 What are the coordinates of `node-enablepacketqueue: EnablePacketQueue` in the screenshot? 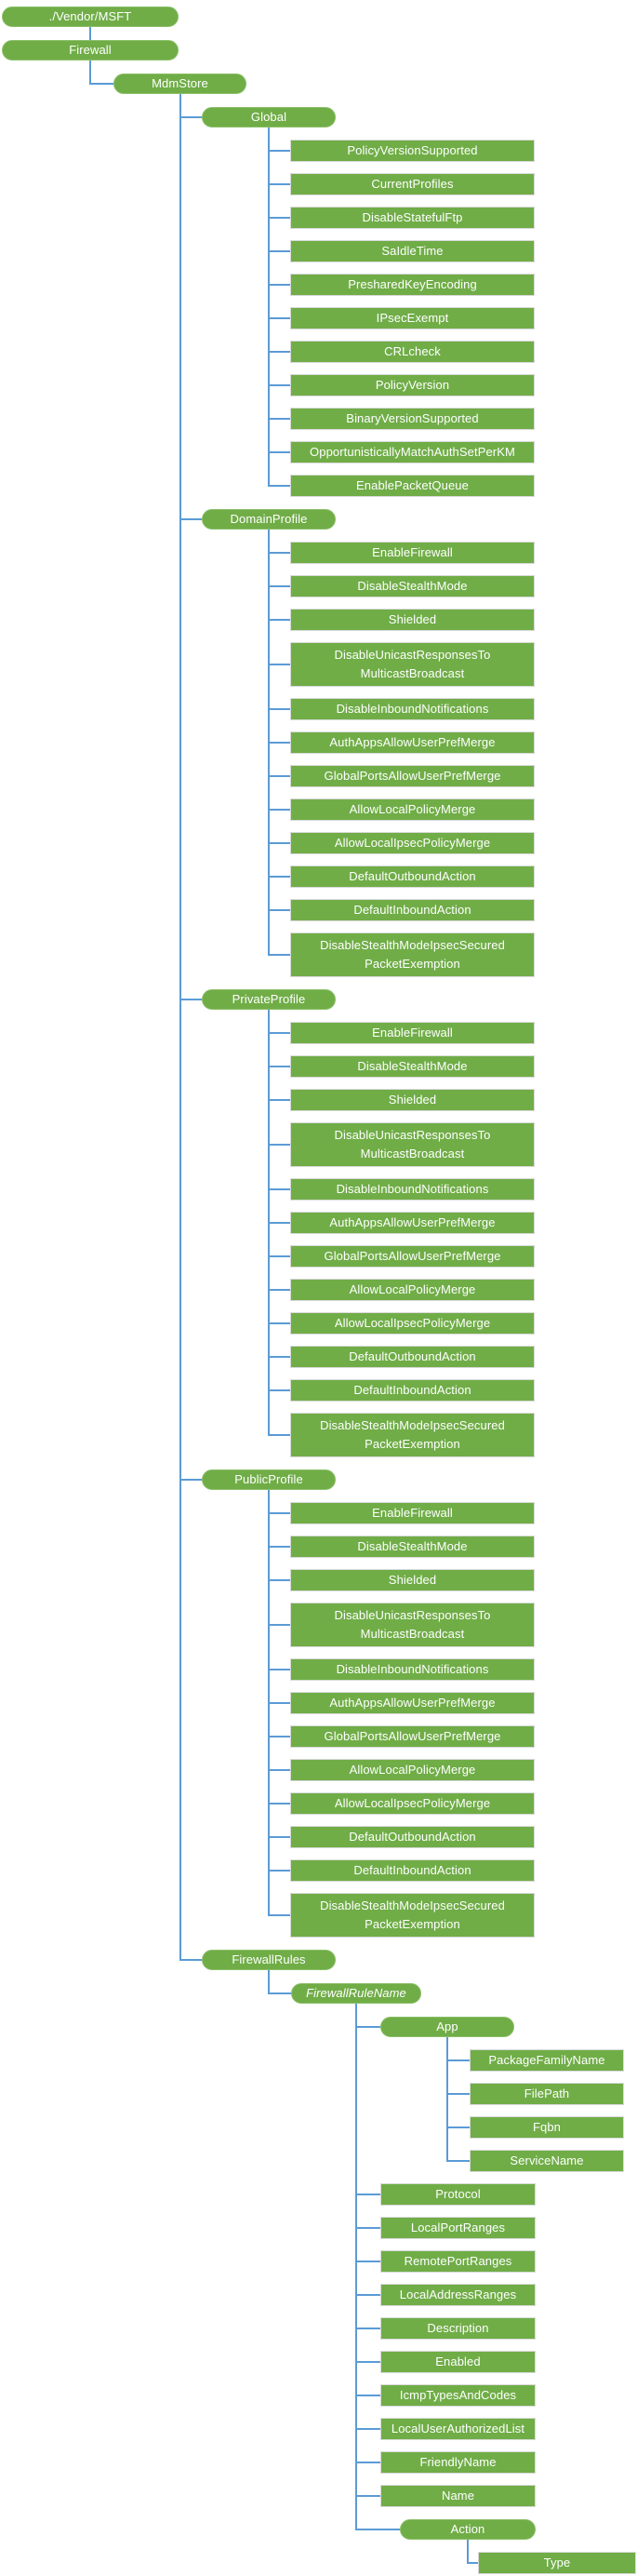 It's located at (412, 486).